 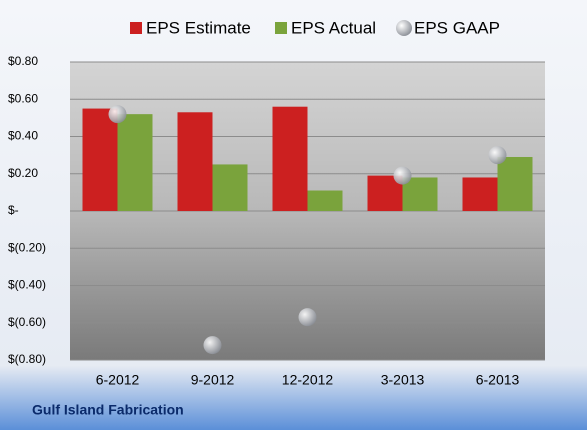 What do you see at coordinates (403, 380) in the screenshot?
I see `x-tick-label: 3-2013` at bounding box center [403, 380].